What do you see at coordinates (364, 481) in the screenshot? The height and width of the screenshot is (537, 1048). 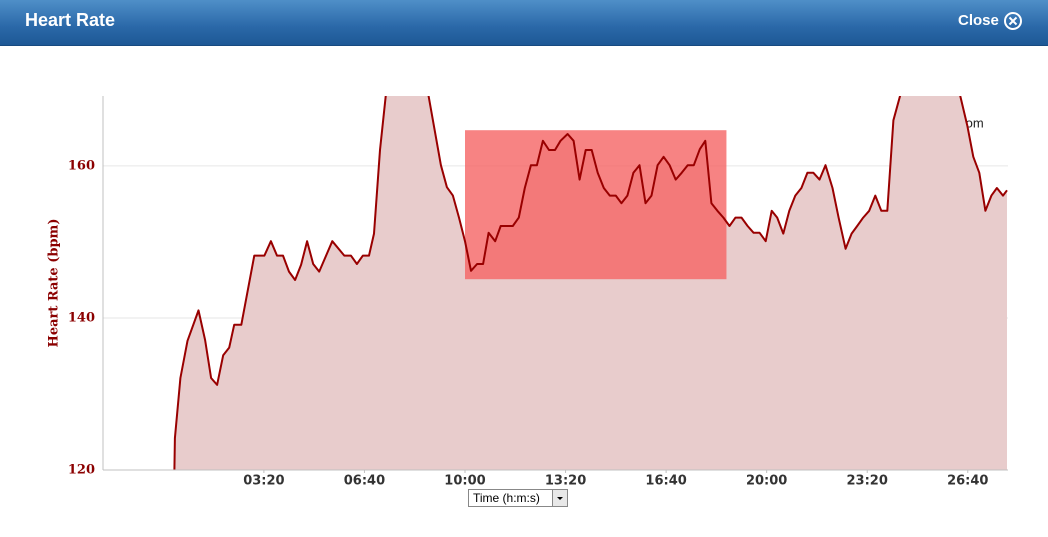 I see `x-tick-label: 06:40` at bounding box center [364, 481].